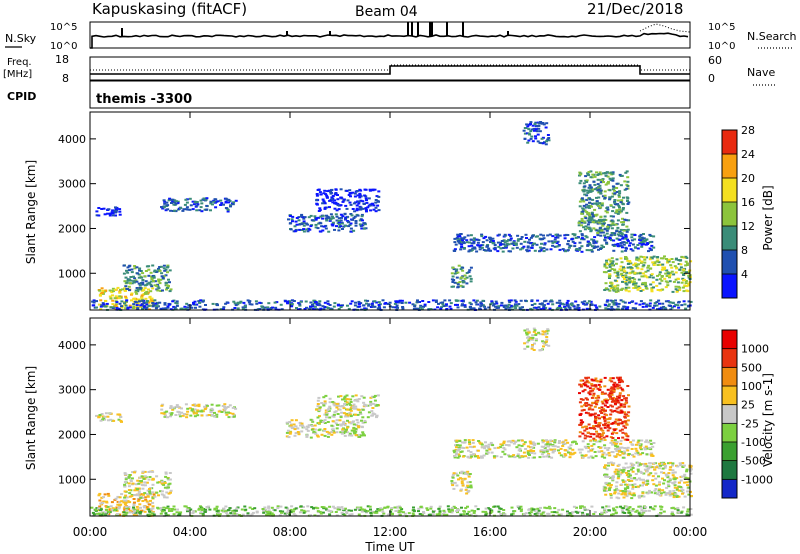 This screenshot has height=554, width=800. What do you see at coordinates (63, 27) in the screenshot?
I see `noise-left-tick-top: 10^5` at bounding box center [63, 27].